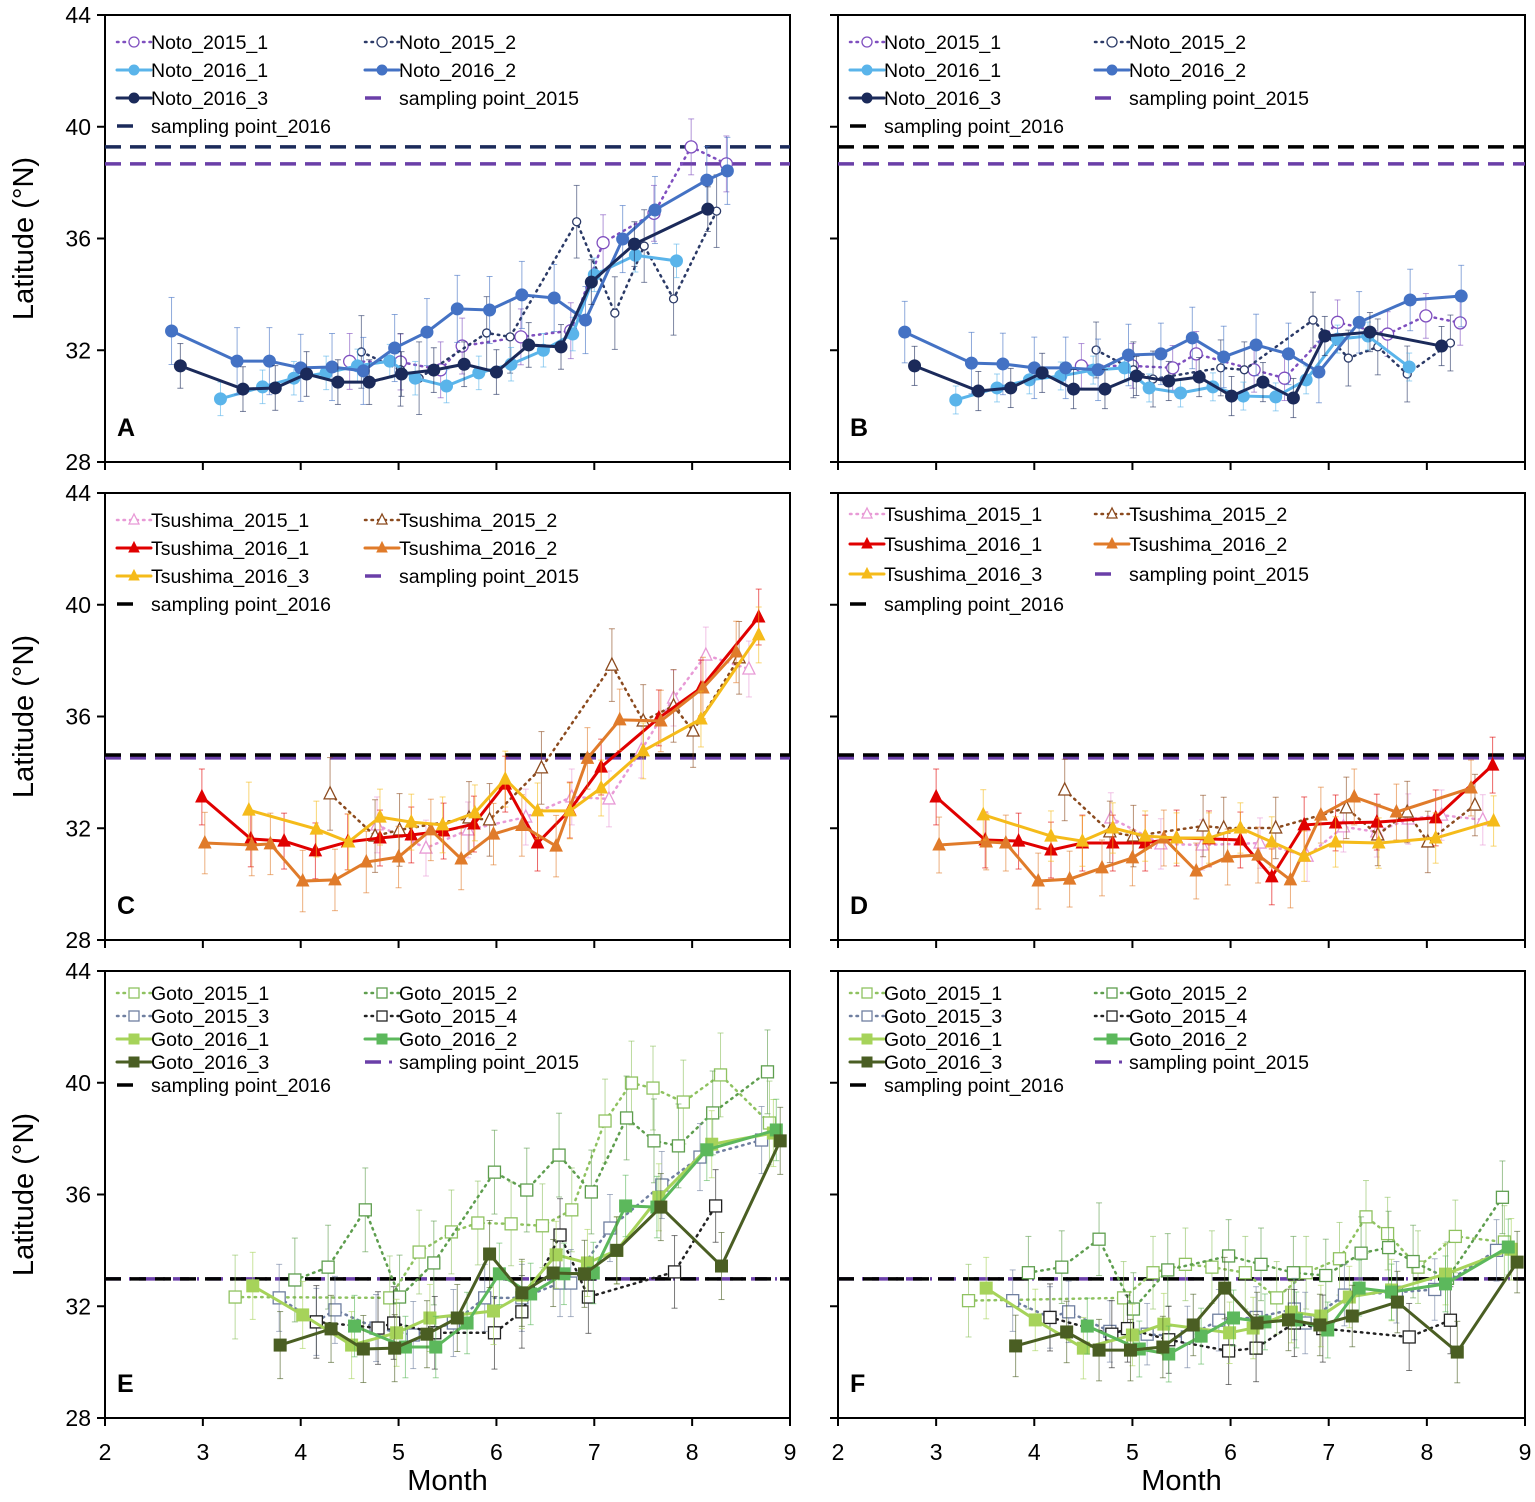 The height and width of the screenshot is (1502, 1535). What do you see at coordinates (78, 493) in the screenshot?
I see `y-tick-label: 44` at bounding box center [78, 493].